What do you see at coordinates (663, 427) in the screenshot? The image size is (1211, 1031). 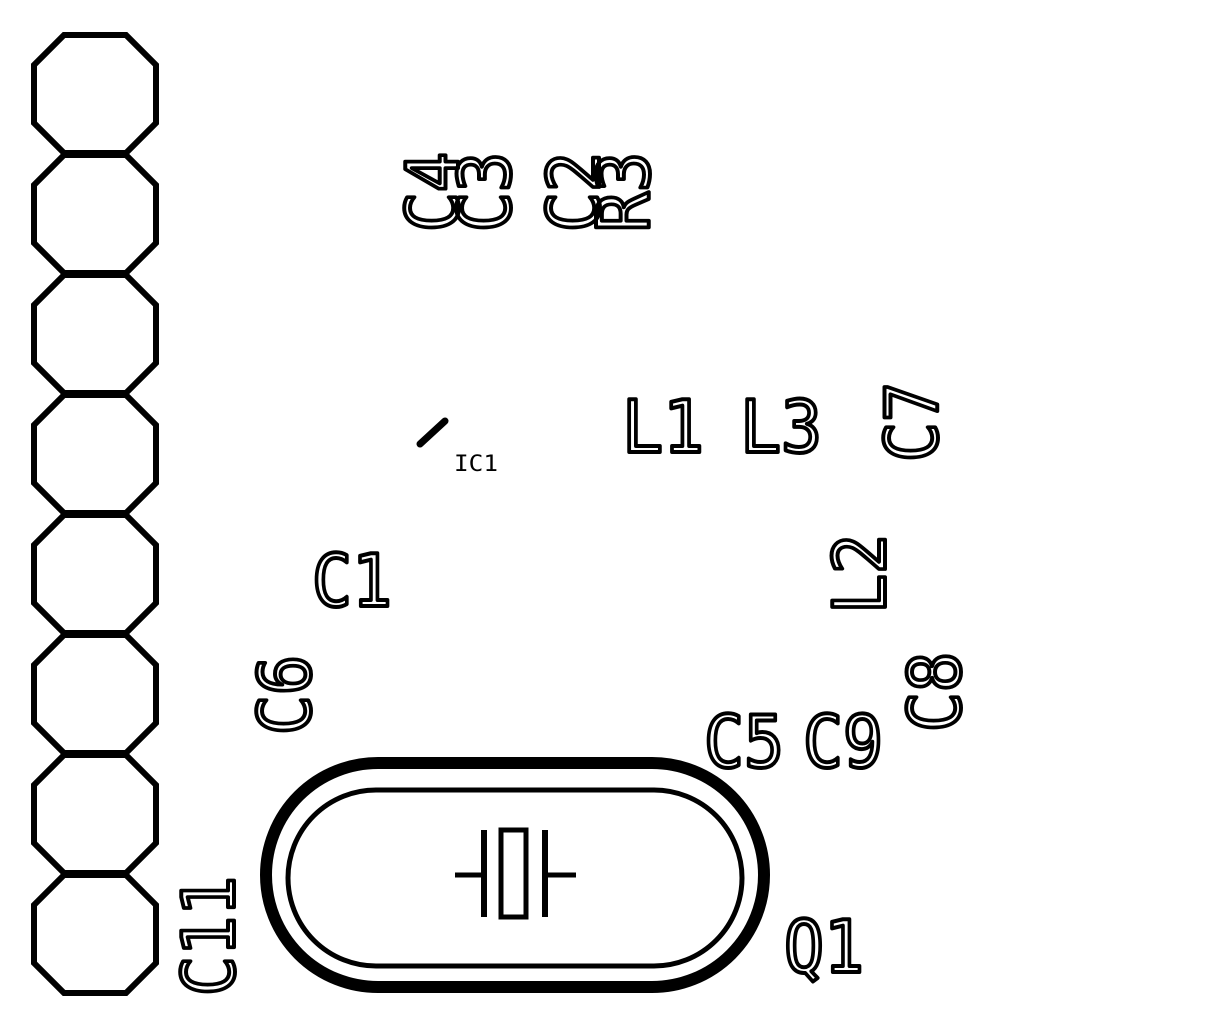 I see `label-l1: L1` at bounding box center [663, 427].